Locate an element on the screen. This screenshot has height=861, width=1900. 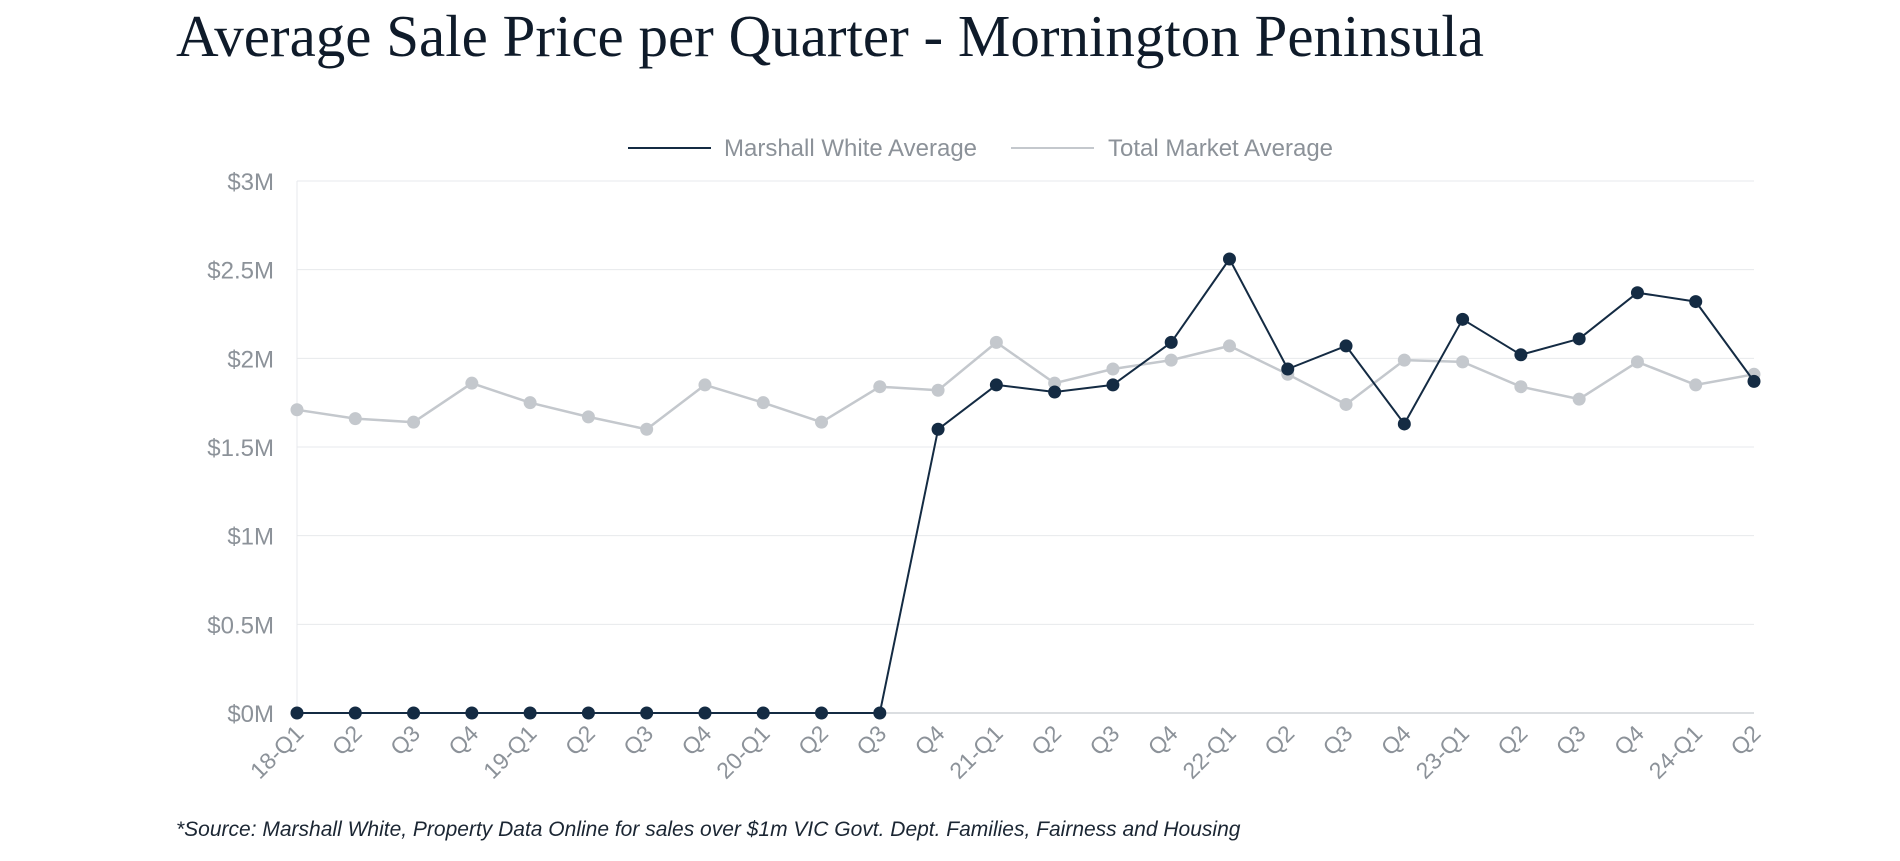
x-tick-label: 18-Q1 is located at coordinates (277, 752).